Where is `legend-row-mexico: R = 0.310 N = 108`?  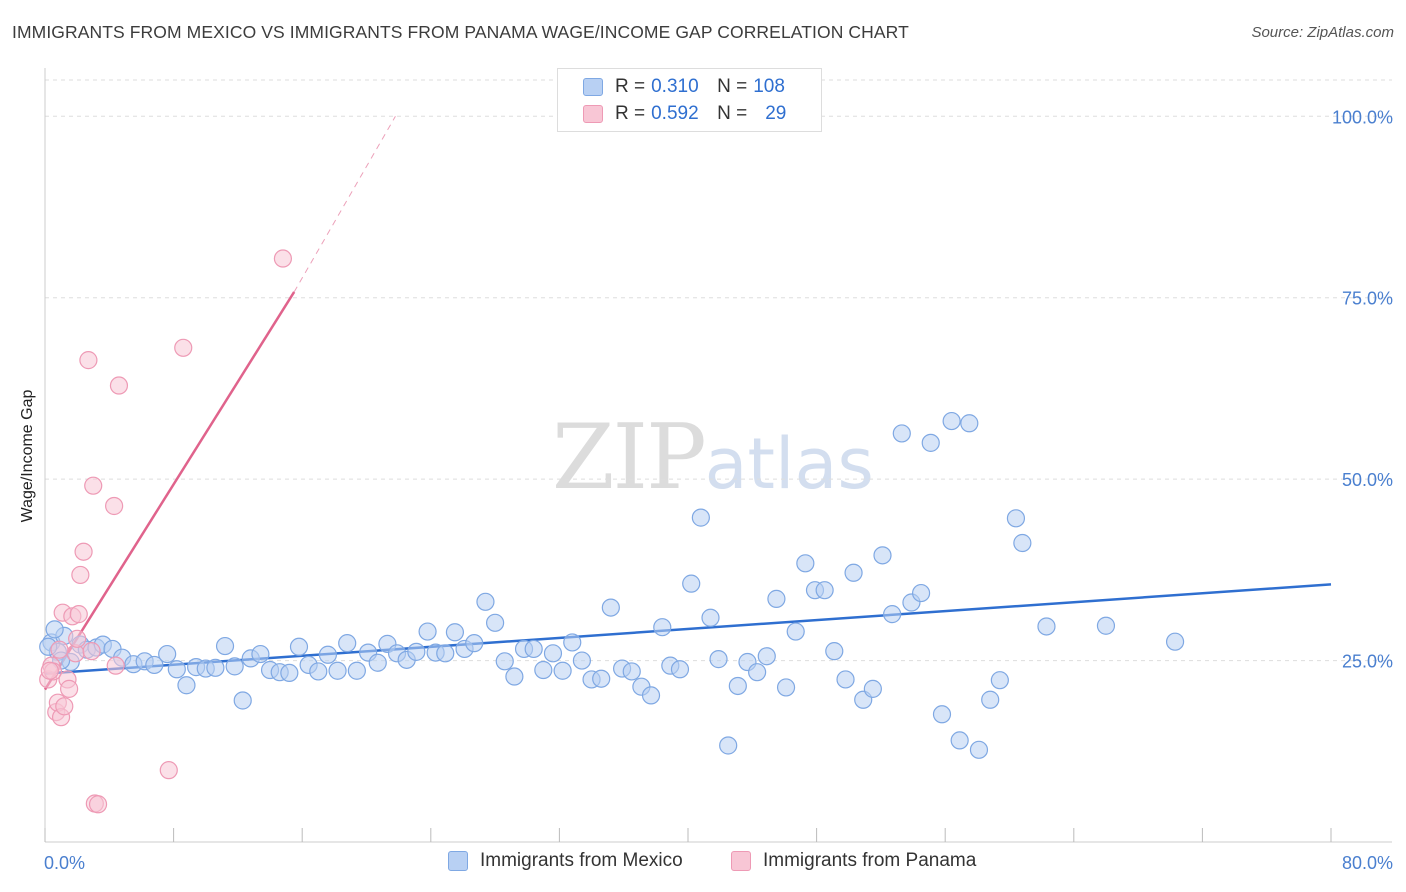 legend-row-mexico: R = 0.310 N = 108 is located at coordinates (684, 87).